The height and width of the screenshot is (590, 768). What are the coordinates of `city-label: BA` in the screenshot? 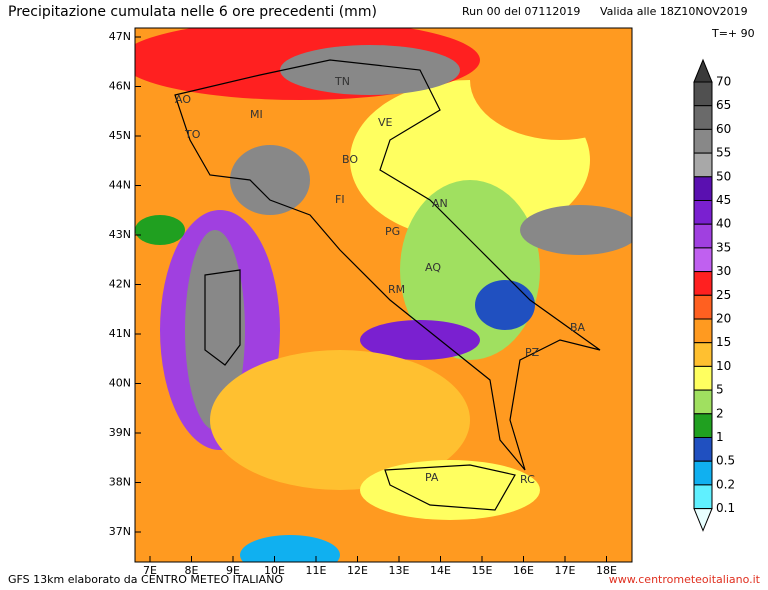 It's located at (578, 327).